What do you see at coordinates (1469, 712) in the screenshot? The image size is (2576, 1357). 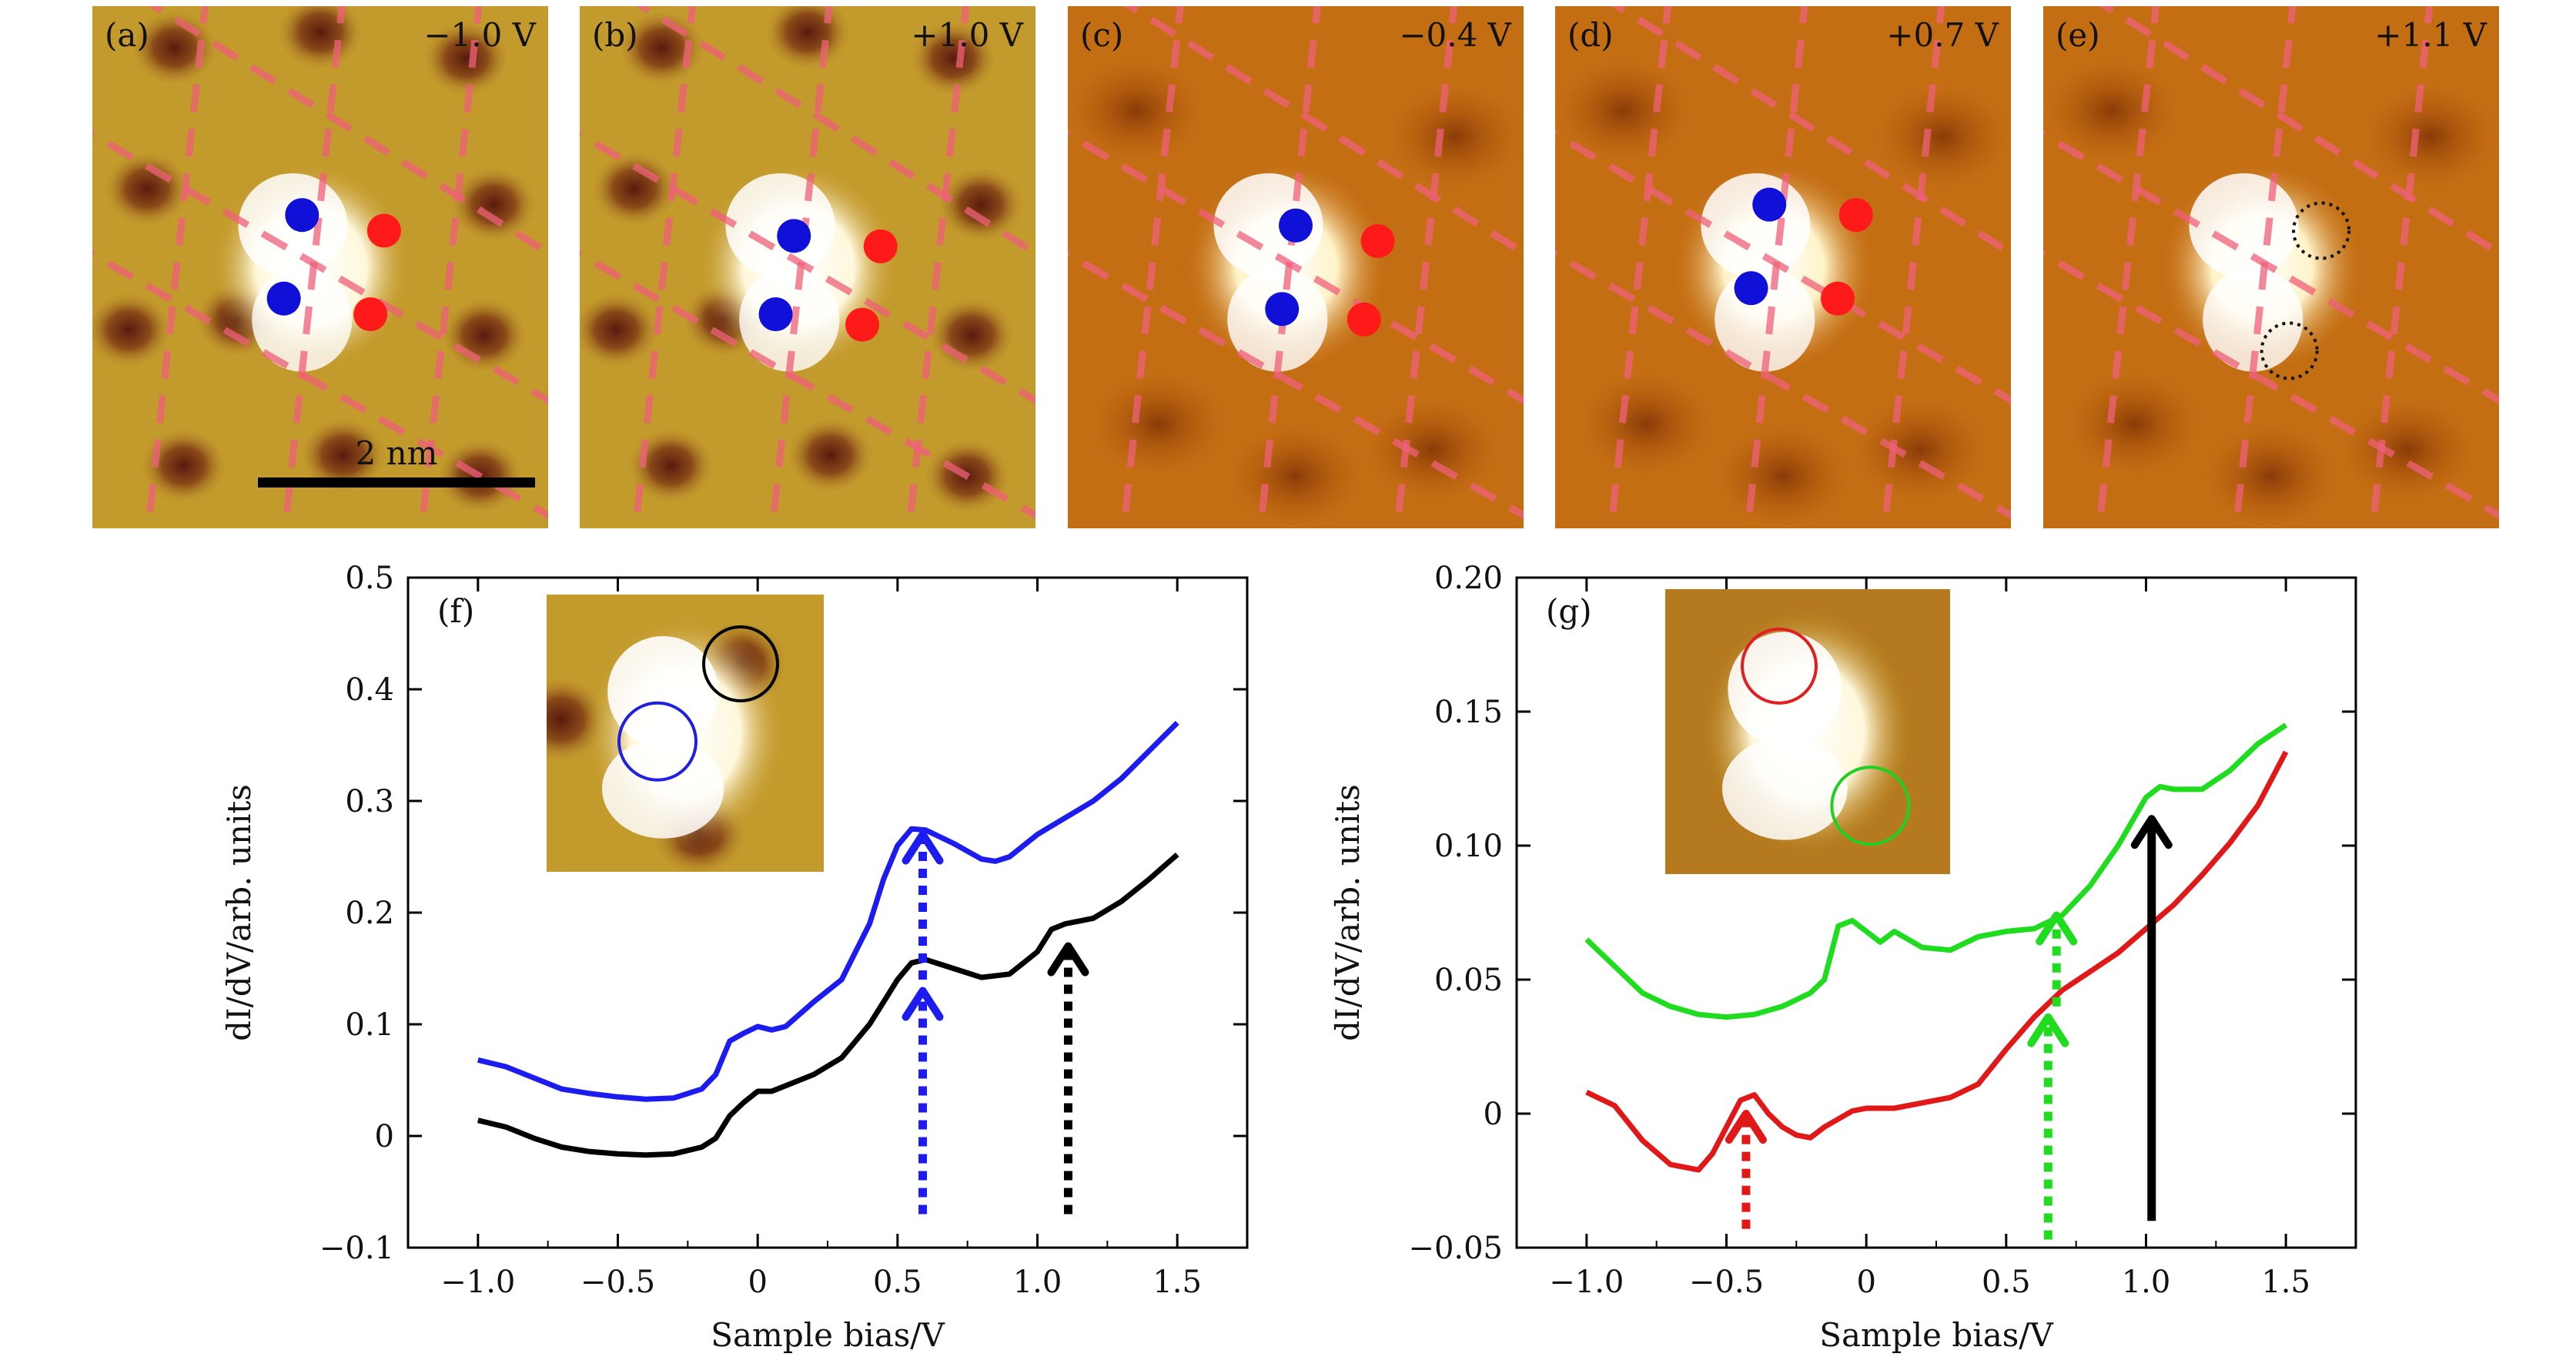 I see `y-tick-label: 0.15` at bounding box center [1469, 712].